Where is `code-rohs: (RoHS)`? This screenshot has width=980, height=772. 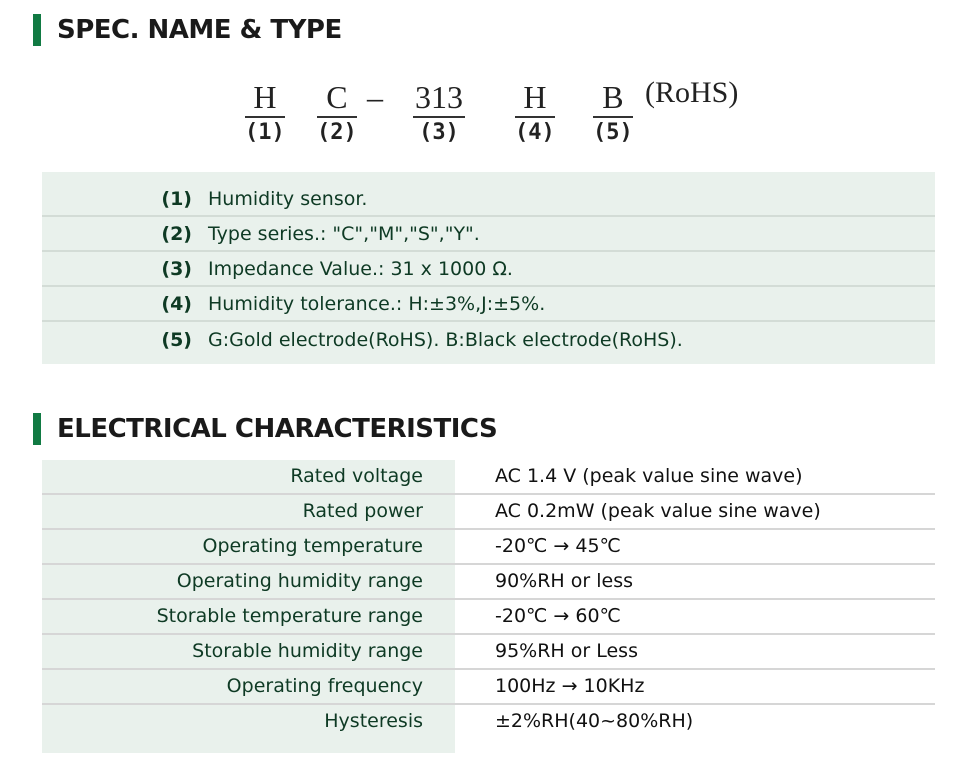
code-rohs: (RoHS) is located at coordinates (692, 92).